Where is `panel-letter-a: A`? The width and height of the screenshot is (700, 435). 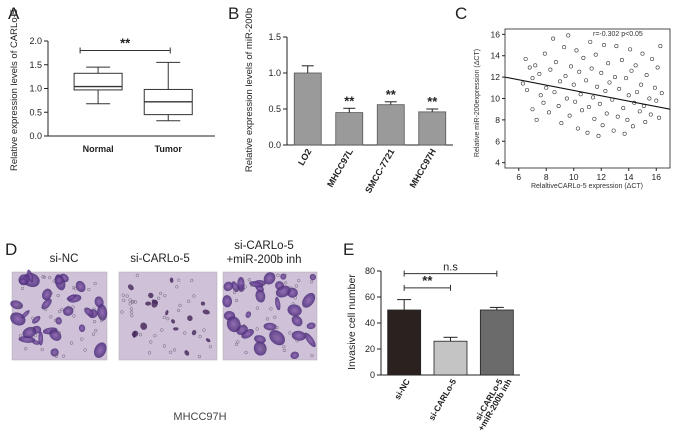 panel-letter-a: A is located at coordinates (14, 13).